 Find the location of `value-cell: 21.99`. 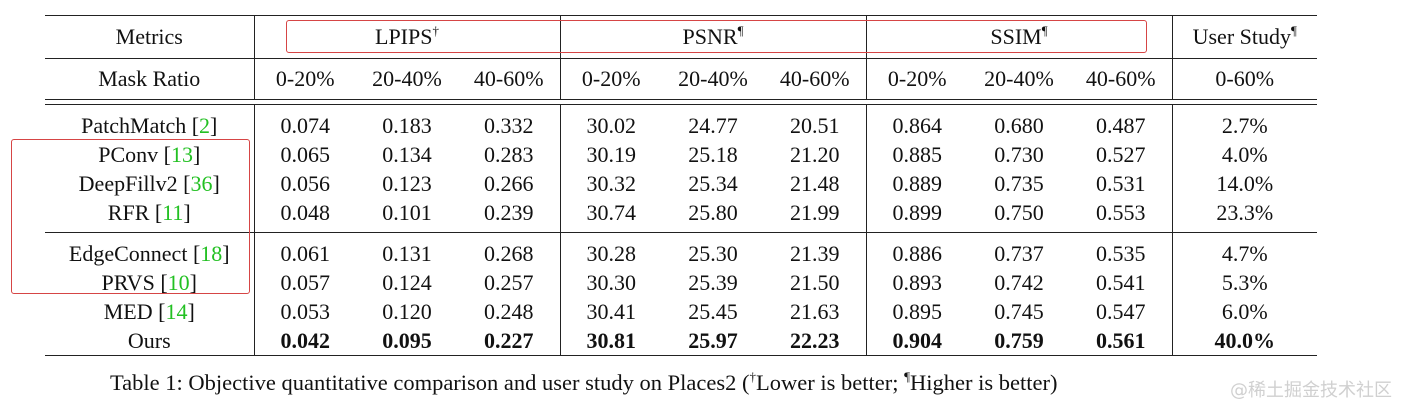

value-cell: 21.99 is located at coordinates (815, 212).